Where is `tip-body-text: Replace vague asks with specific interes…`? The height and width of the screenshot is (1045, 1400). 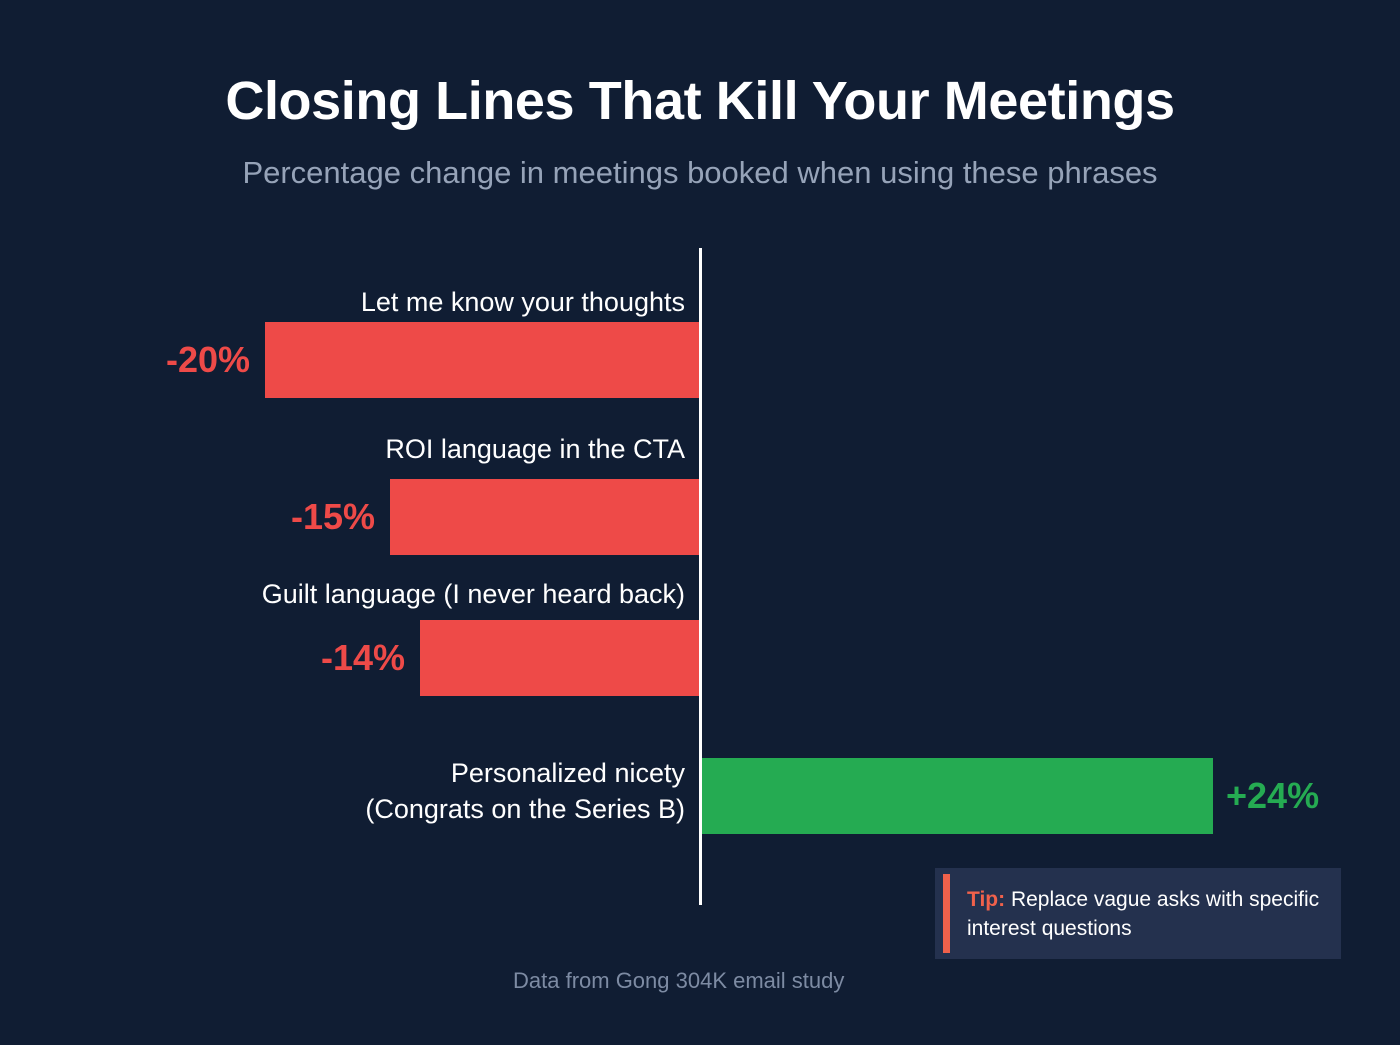 tip-body-text: Replace vague asks with specific interes… is located at coordinates (1143, 913).